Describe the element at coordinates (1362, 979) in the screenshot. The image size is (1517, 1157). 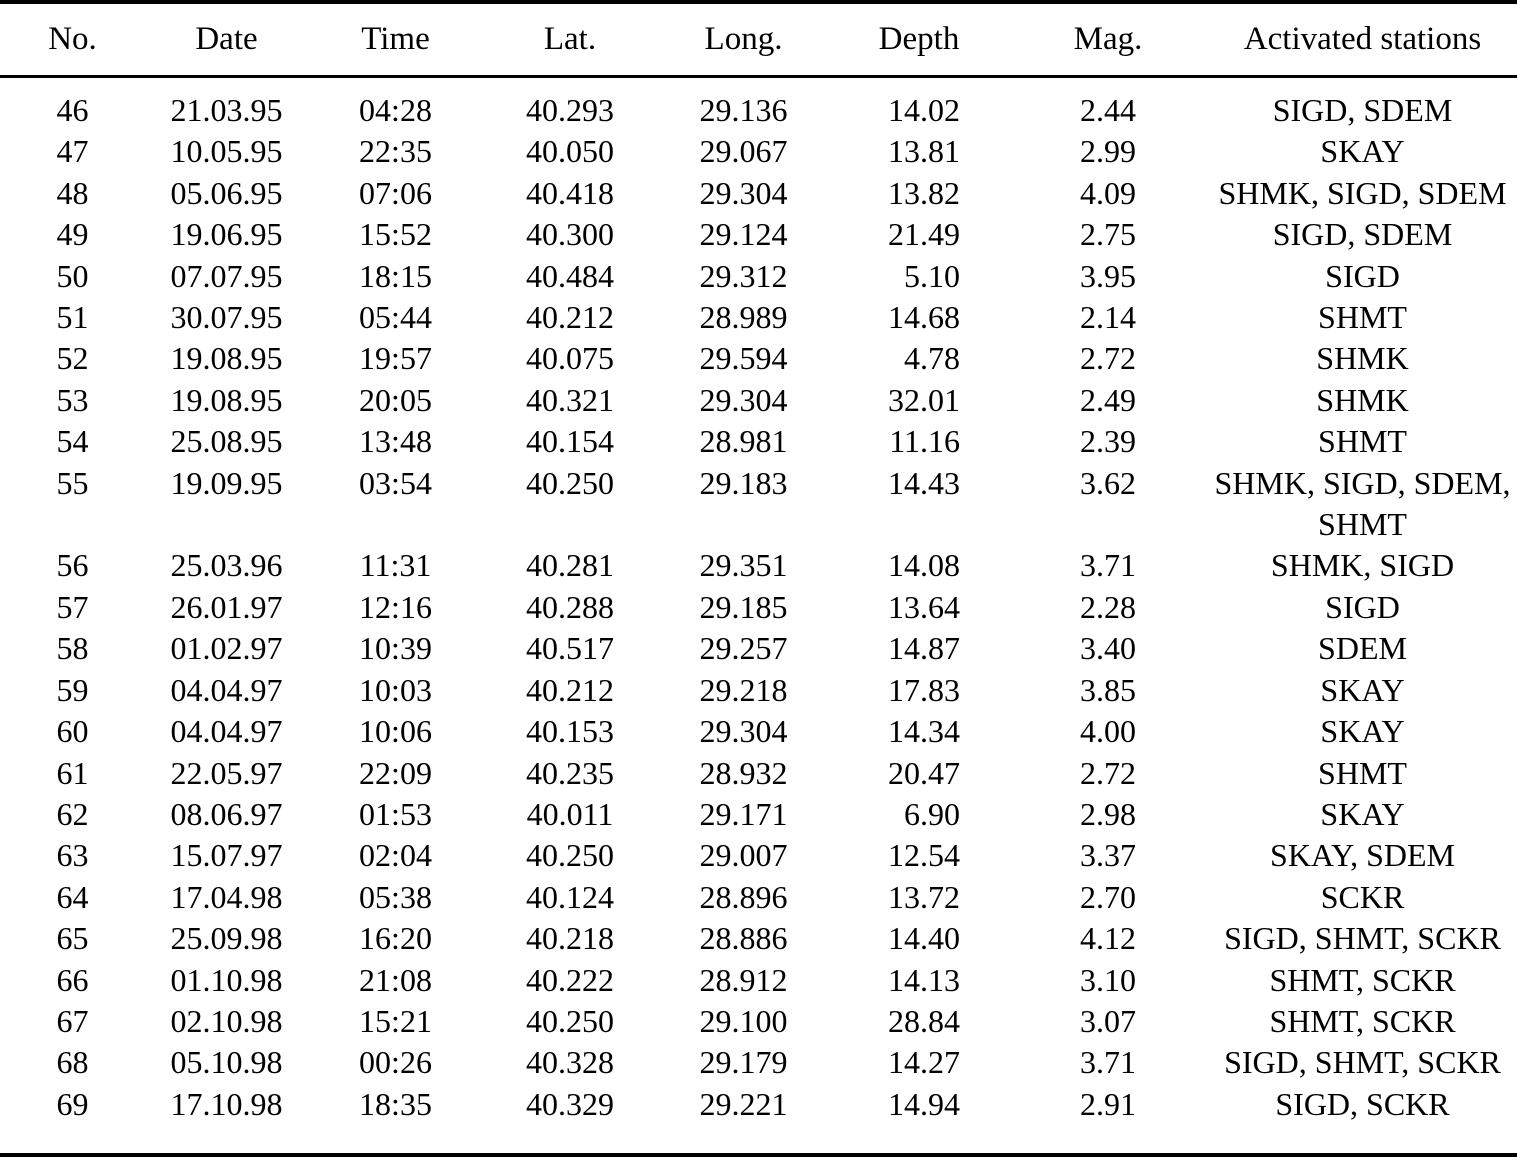
I see `cell-stations: SHMT, SCKR` at that location.